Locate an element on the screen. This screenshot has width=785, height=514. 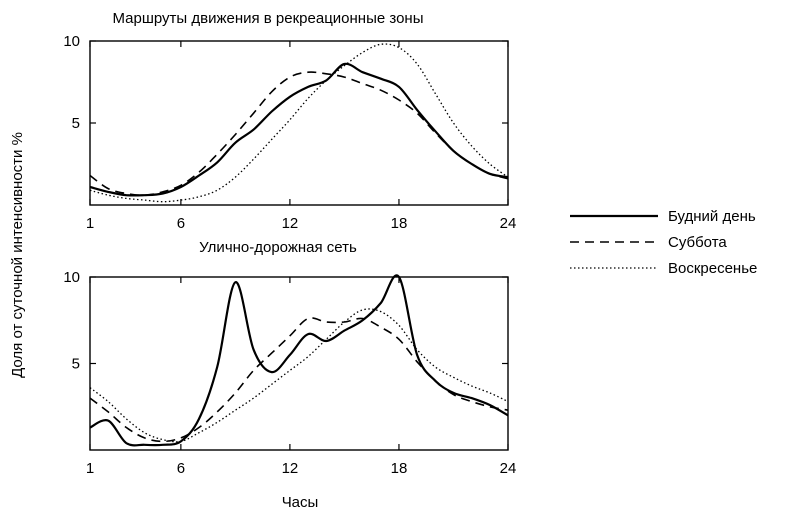
series-line-будний-день is located at coordinates (299, 129).